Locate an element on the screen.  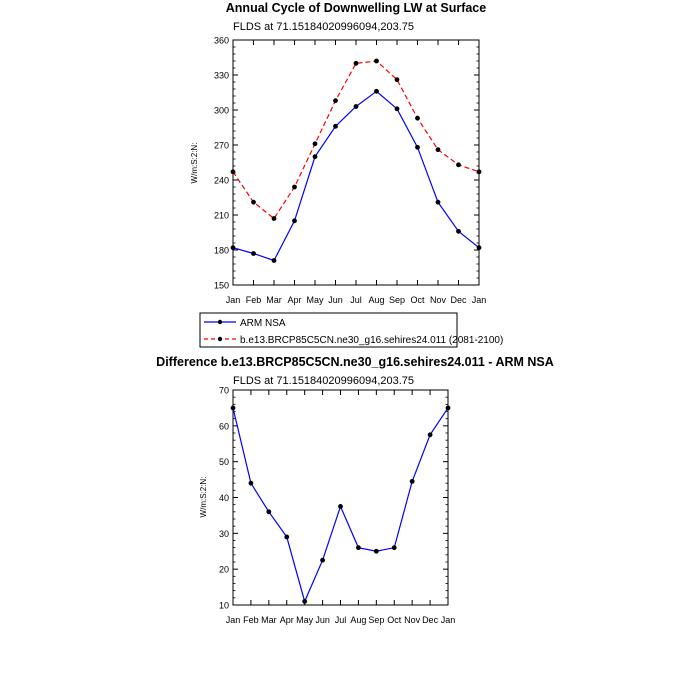
y-tick-label: 150 is located at coordinates (221, 286).